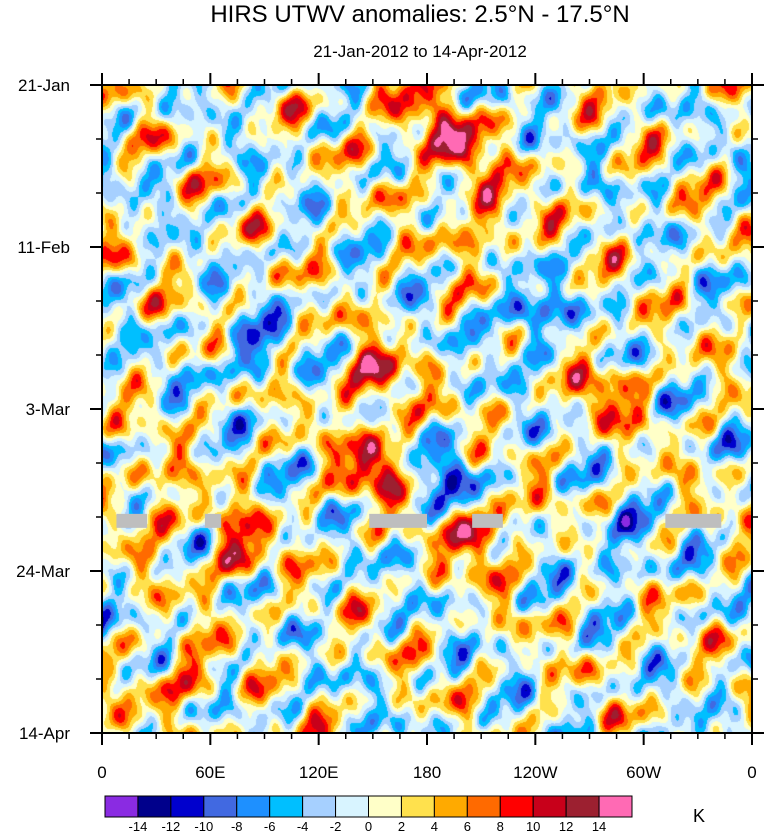 This screenshot has height=834, width=770. I want to click on x-tick-label: 60E, so click(210, 772).